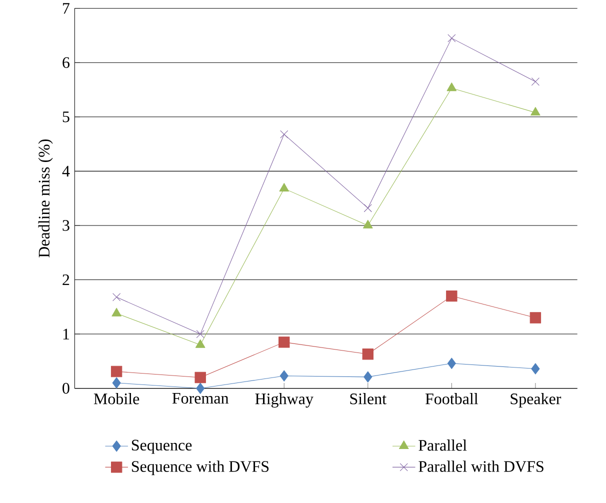  I want to click on y-tick-label: 1, so click(66, 334).